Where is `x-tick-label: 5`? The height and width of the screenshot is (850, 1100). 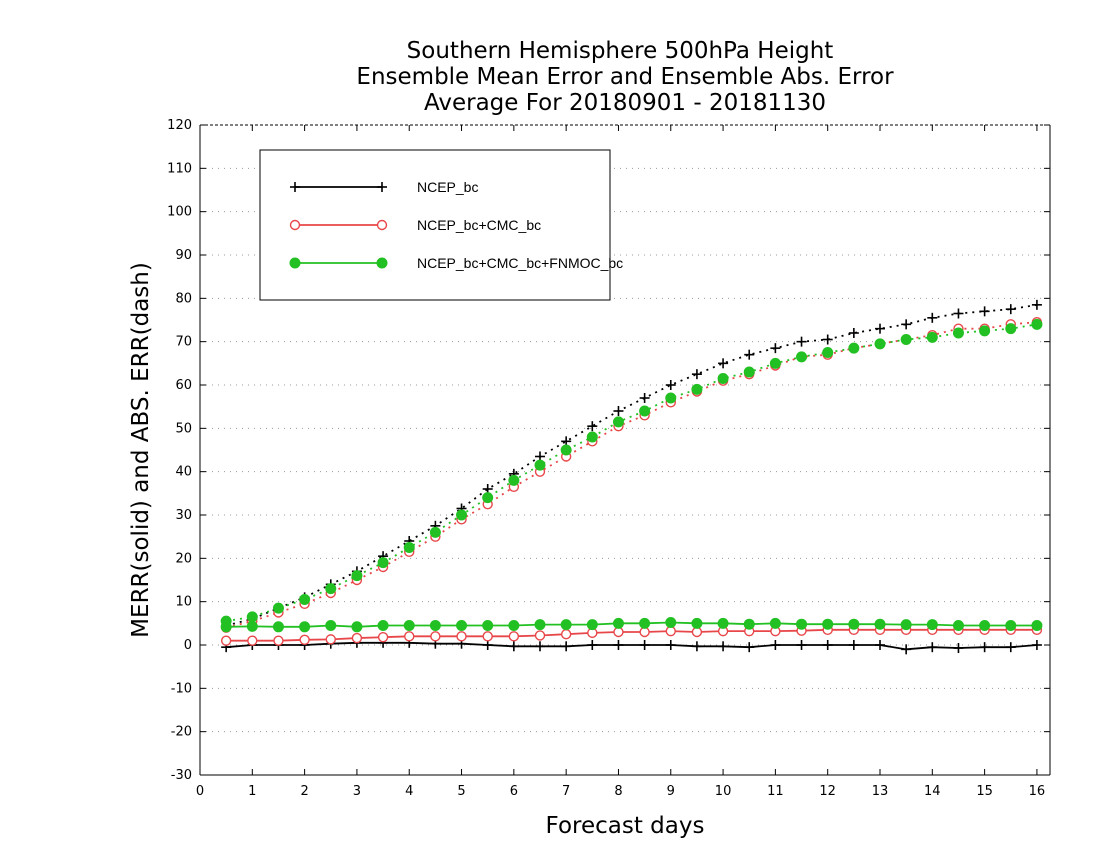
x-tick-label: 5 is located at coordinates (461, 791).